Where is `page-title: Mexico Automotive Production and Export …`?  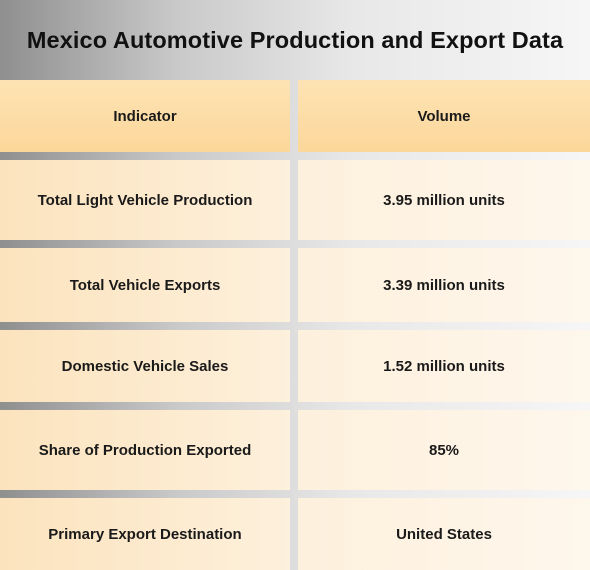 page-title: Mexico Automotive Production and Export … is located at coordinates (295, 39).